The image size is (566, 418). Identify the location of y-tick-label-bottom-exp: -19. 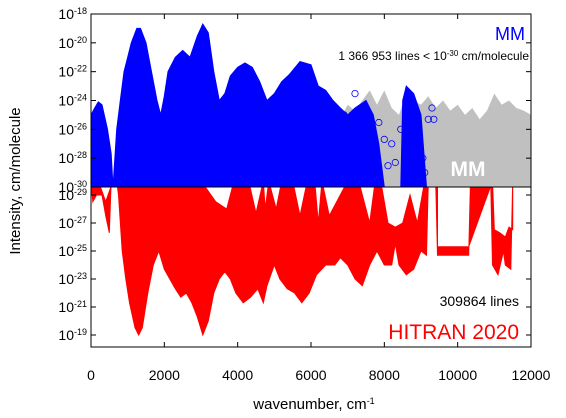
(80, 332).